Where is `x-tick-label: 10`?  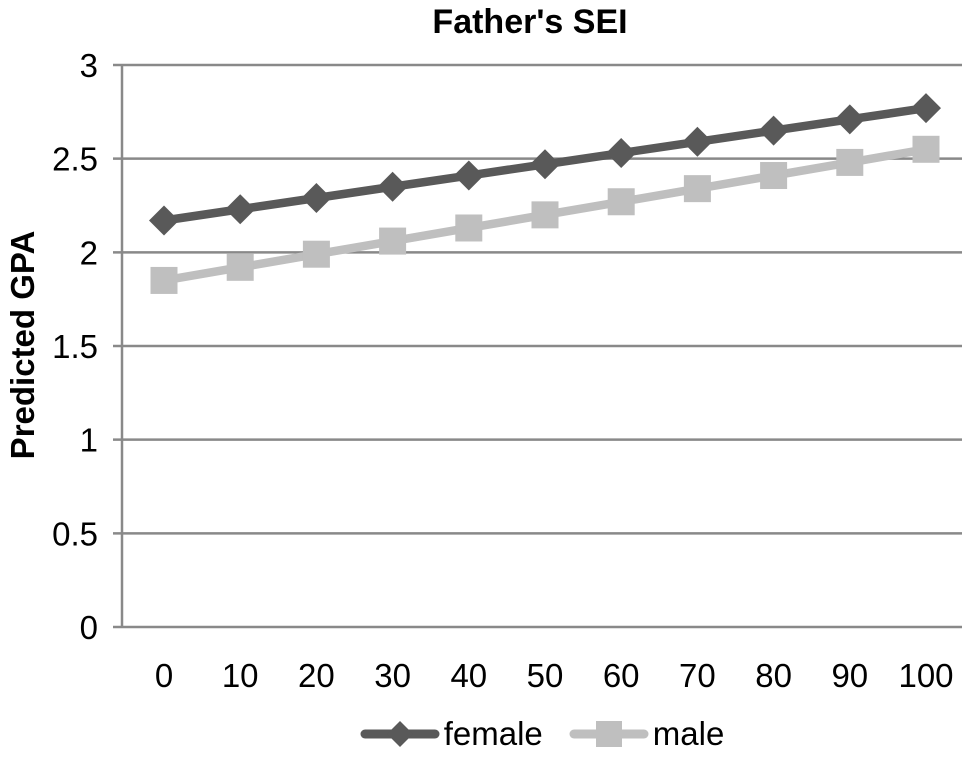
x-tick-label: 10 is located at coordinates (240, 675).